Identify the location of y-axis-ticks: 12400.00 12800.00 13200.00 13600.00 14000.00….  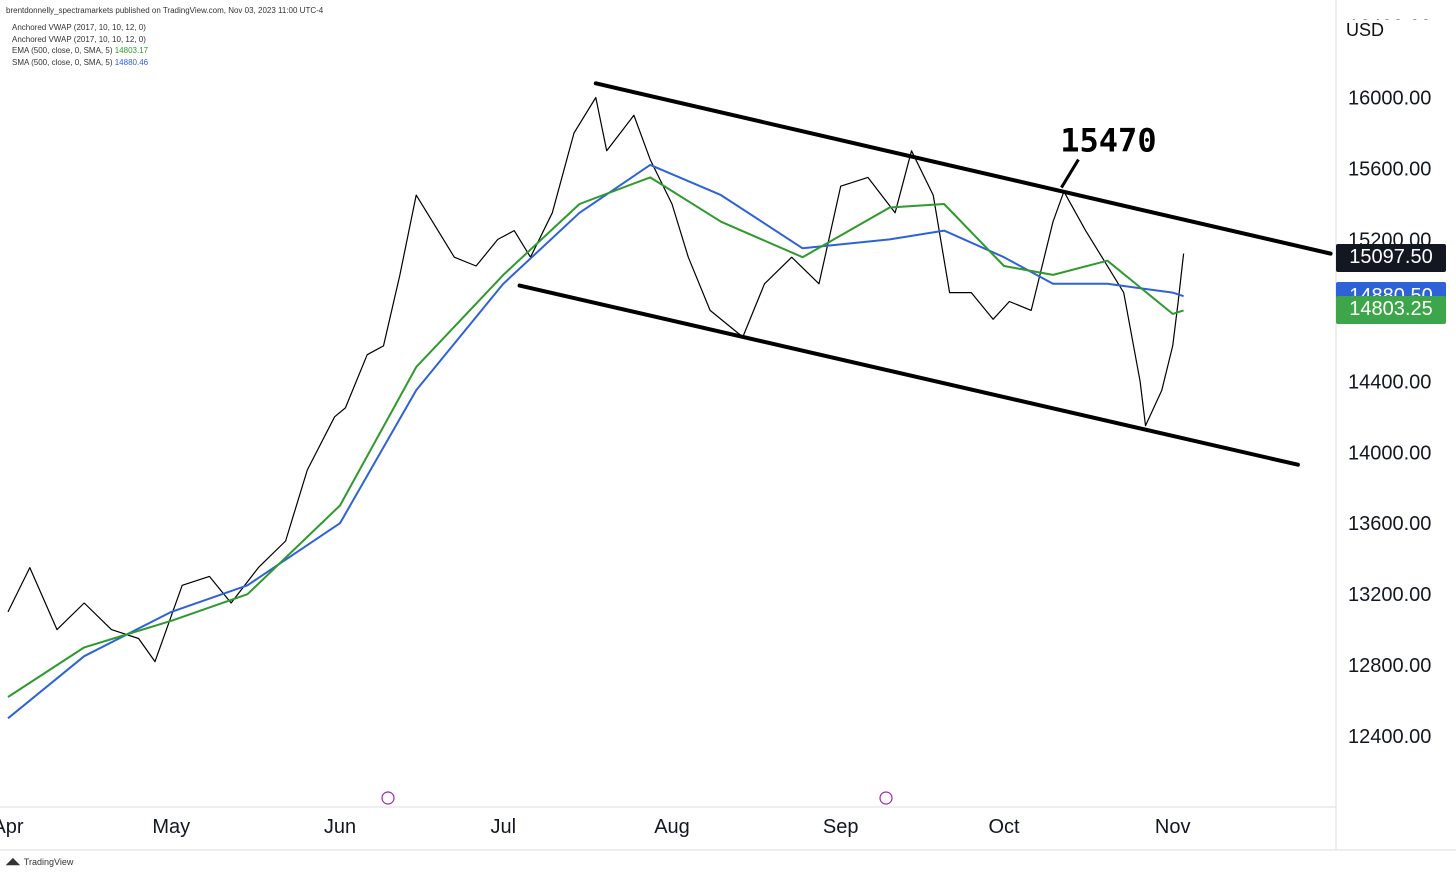
(1389, 382).